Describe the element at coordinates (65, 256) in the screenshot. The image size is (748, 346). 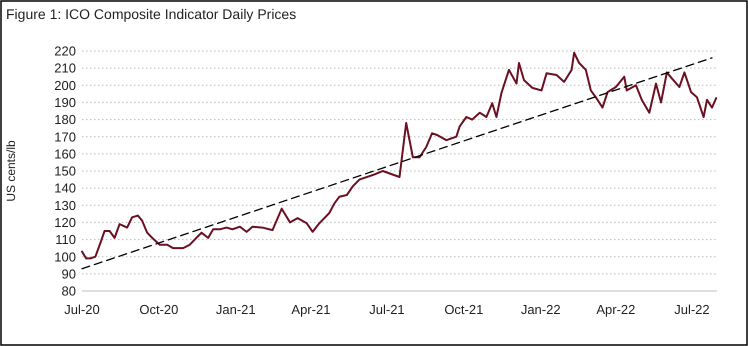
I see `y-tick-label: 100` at that location.